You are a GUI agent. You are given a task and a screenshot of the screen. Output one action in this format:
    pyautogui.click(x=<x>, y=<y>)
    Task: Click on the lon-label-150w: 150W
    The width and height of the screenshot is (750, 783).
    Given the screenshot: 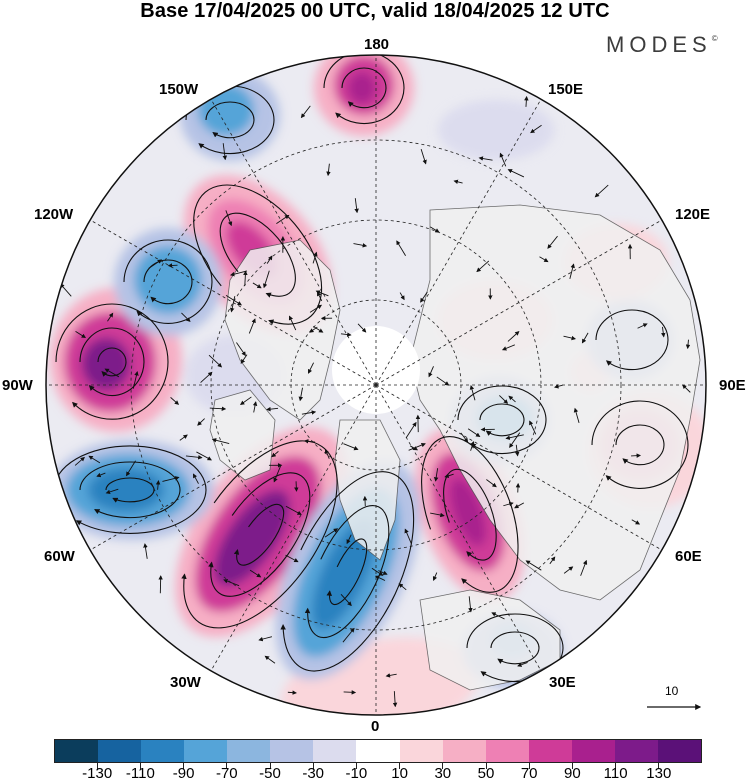 What is the action you would take?
    pyautogui.click(x=179, y=89)
    